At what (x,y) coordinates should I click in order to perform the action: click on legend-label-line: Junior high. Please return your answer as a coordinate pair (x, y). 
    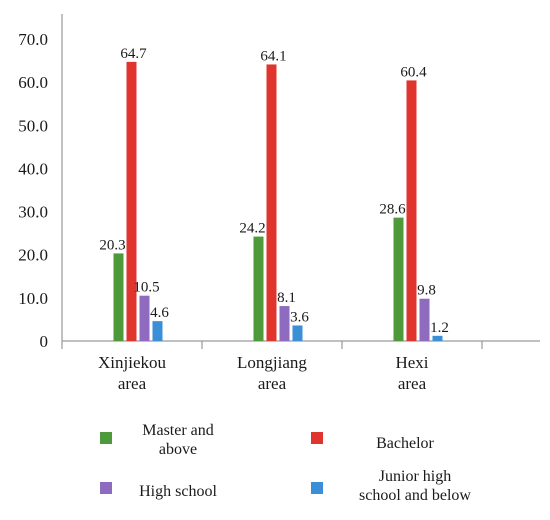
    Looking at the image, I should click on (415, 476).